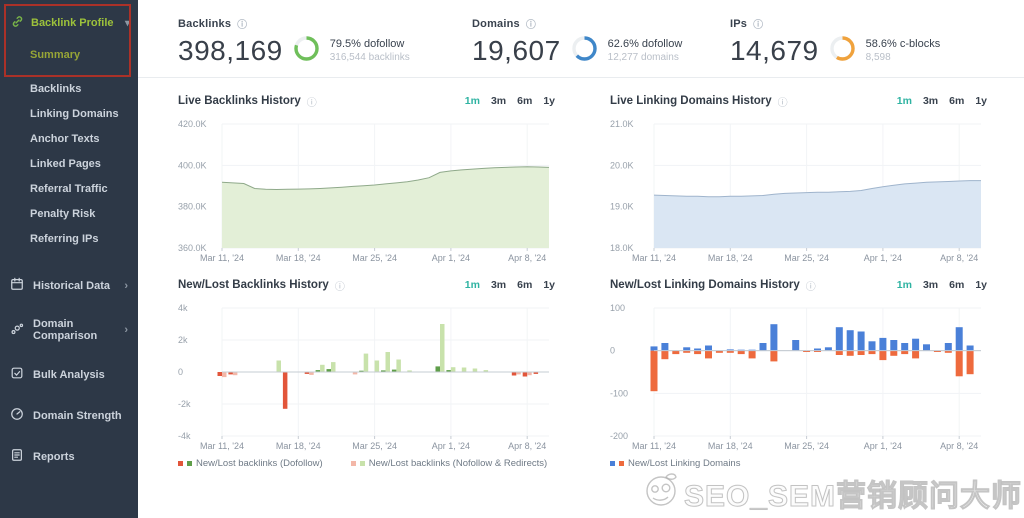 The width and height of the screenshot is (1024, 518). Describe the element at coordinates (17, 456) in the screenshot. I see `report-icon` at that location.